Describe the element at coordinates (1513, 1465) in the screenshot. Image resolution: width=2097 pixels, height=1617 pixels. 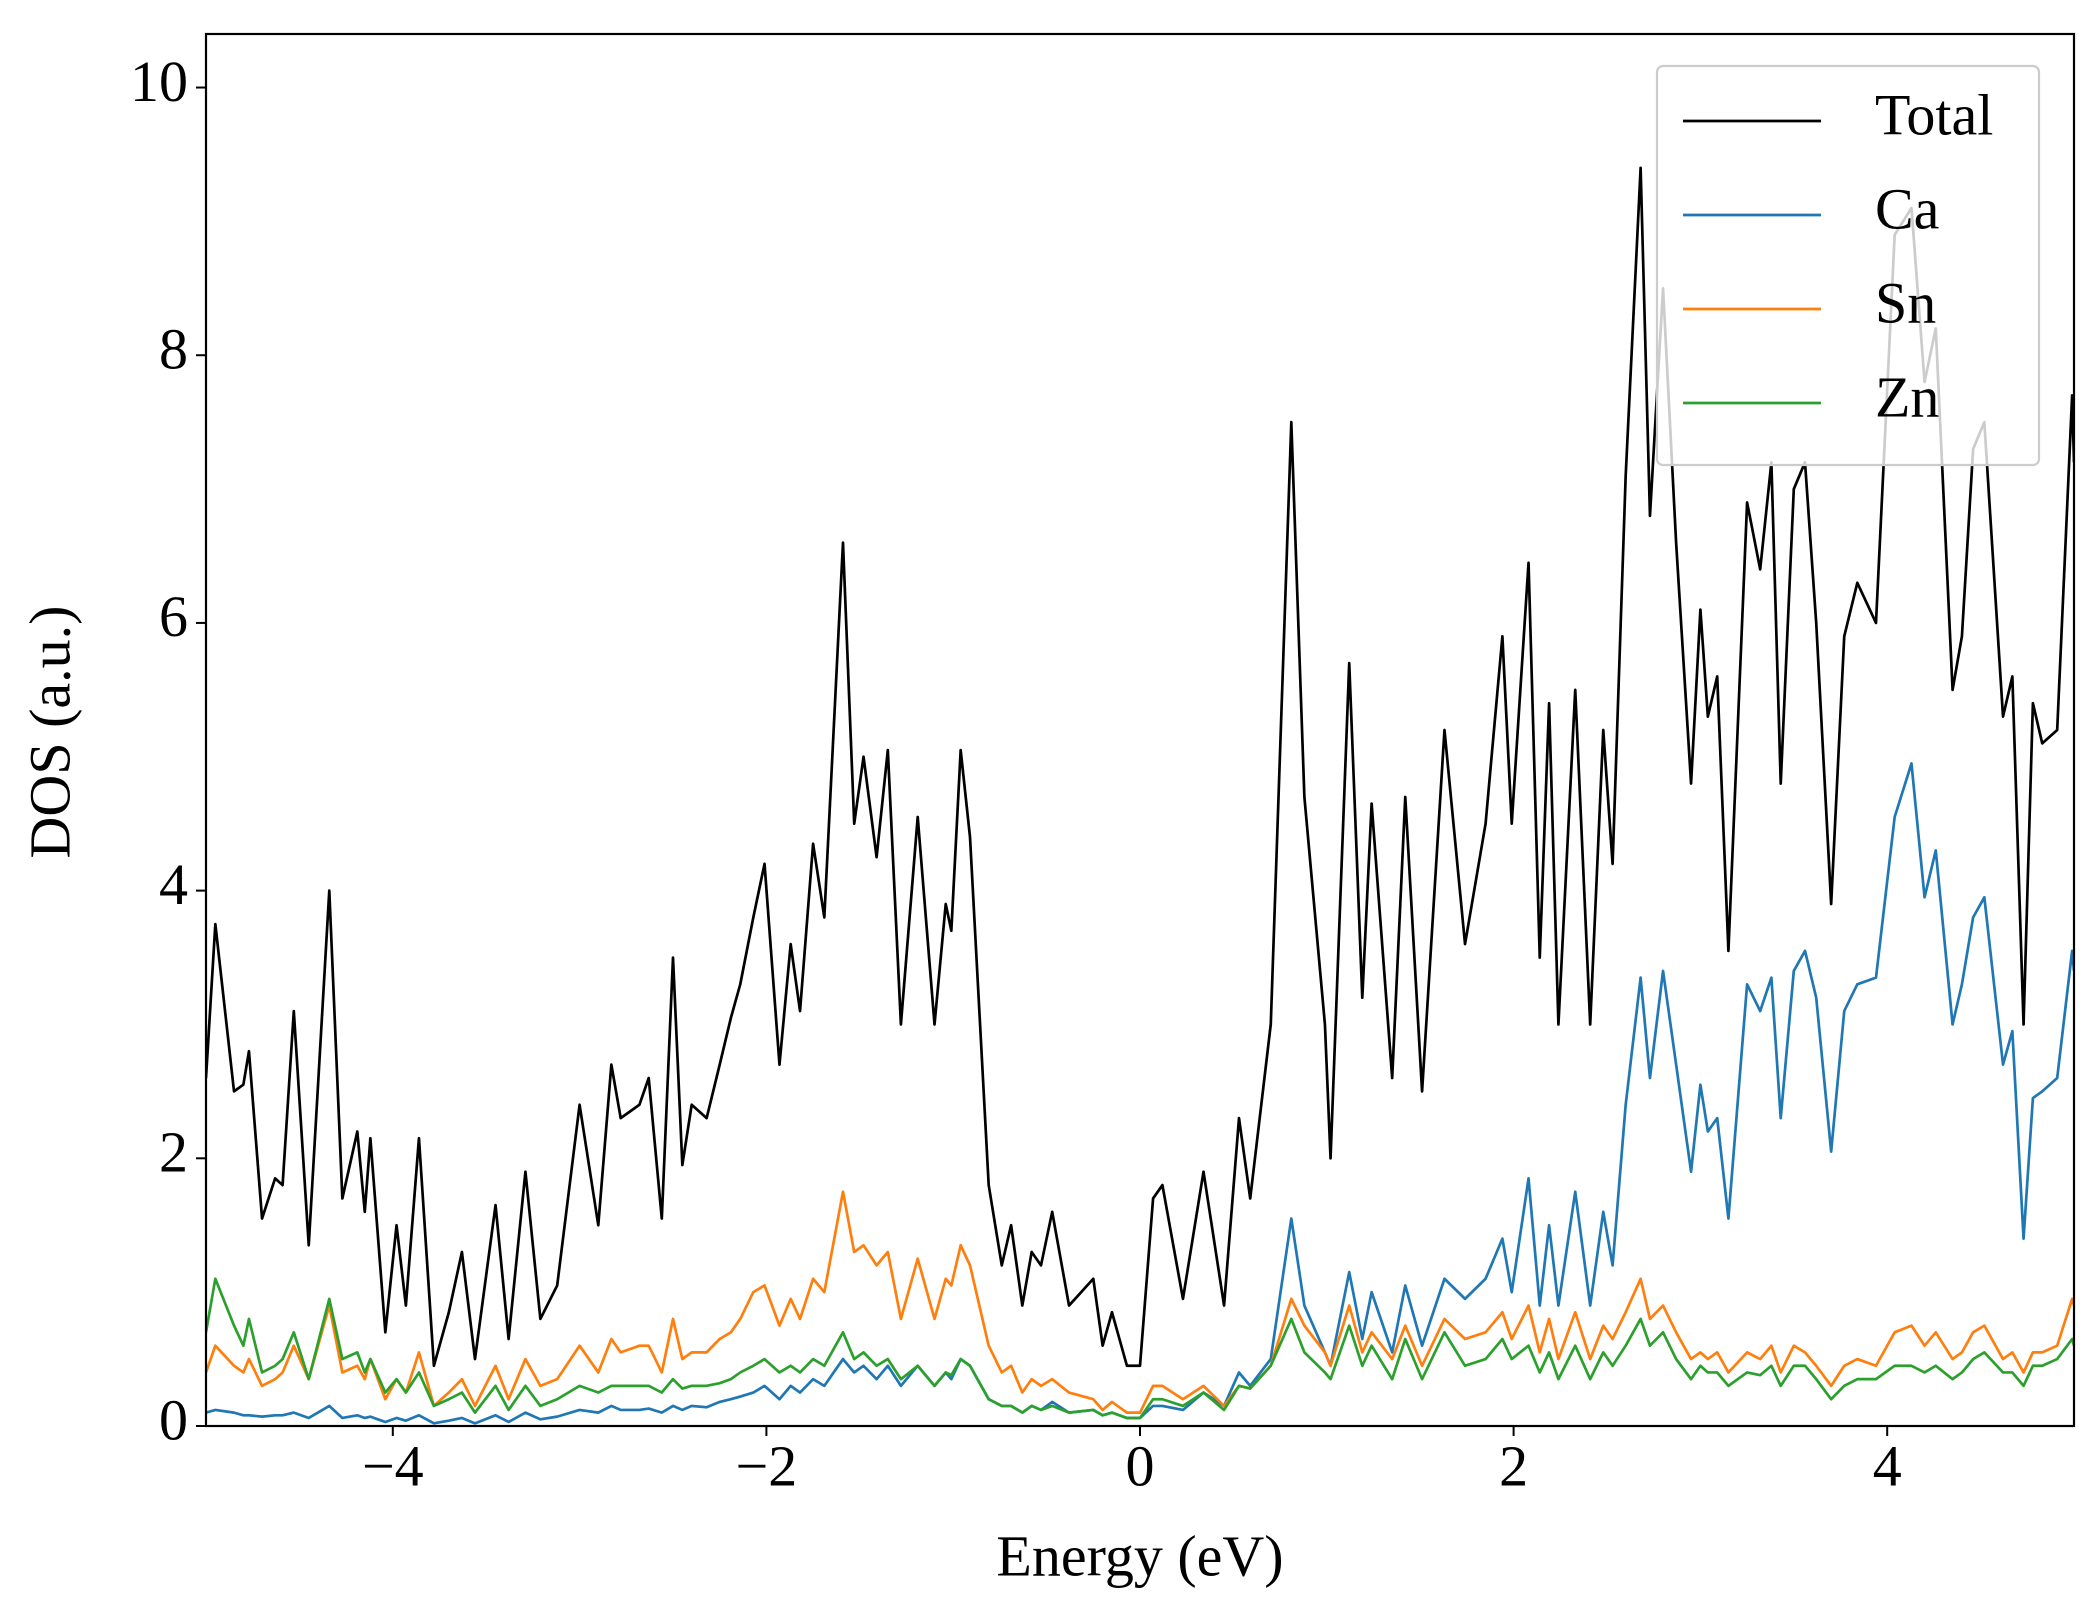
I see `x-tick-label: 2` at that location.